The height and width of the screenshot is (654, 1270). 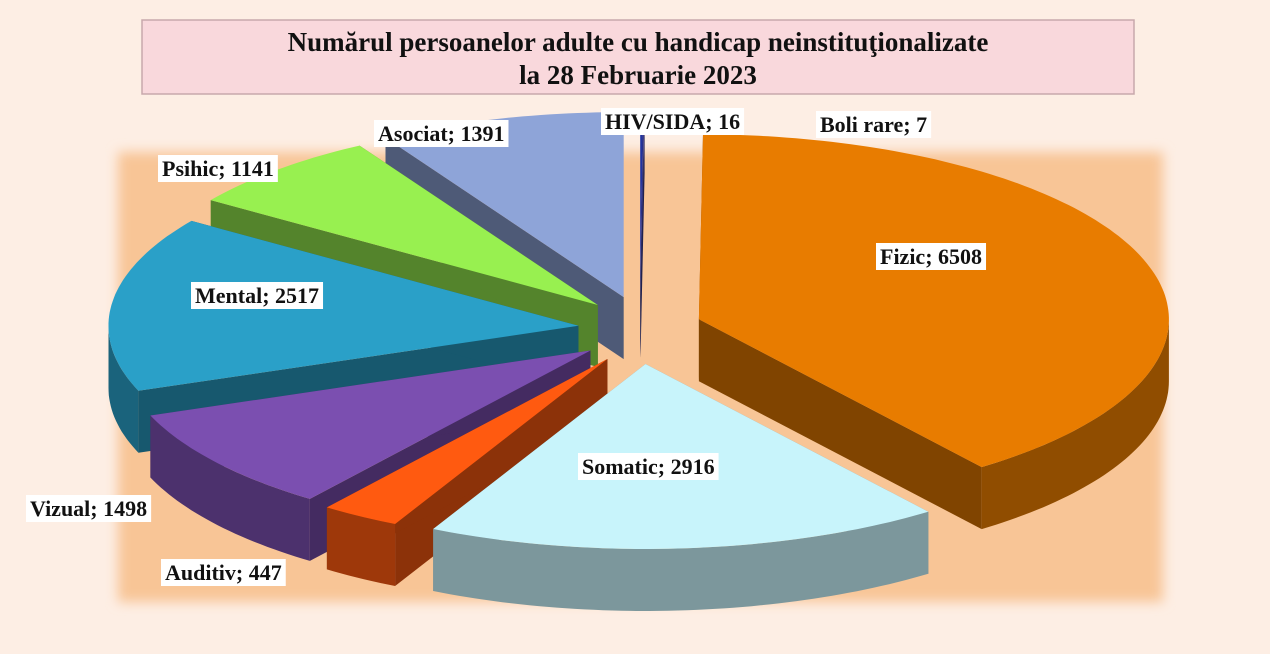 I want to click on slice: Boli rare, so click(x=642, y=234).